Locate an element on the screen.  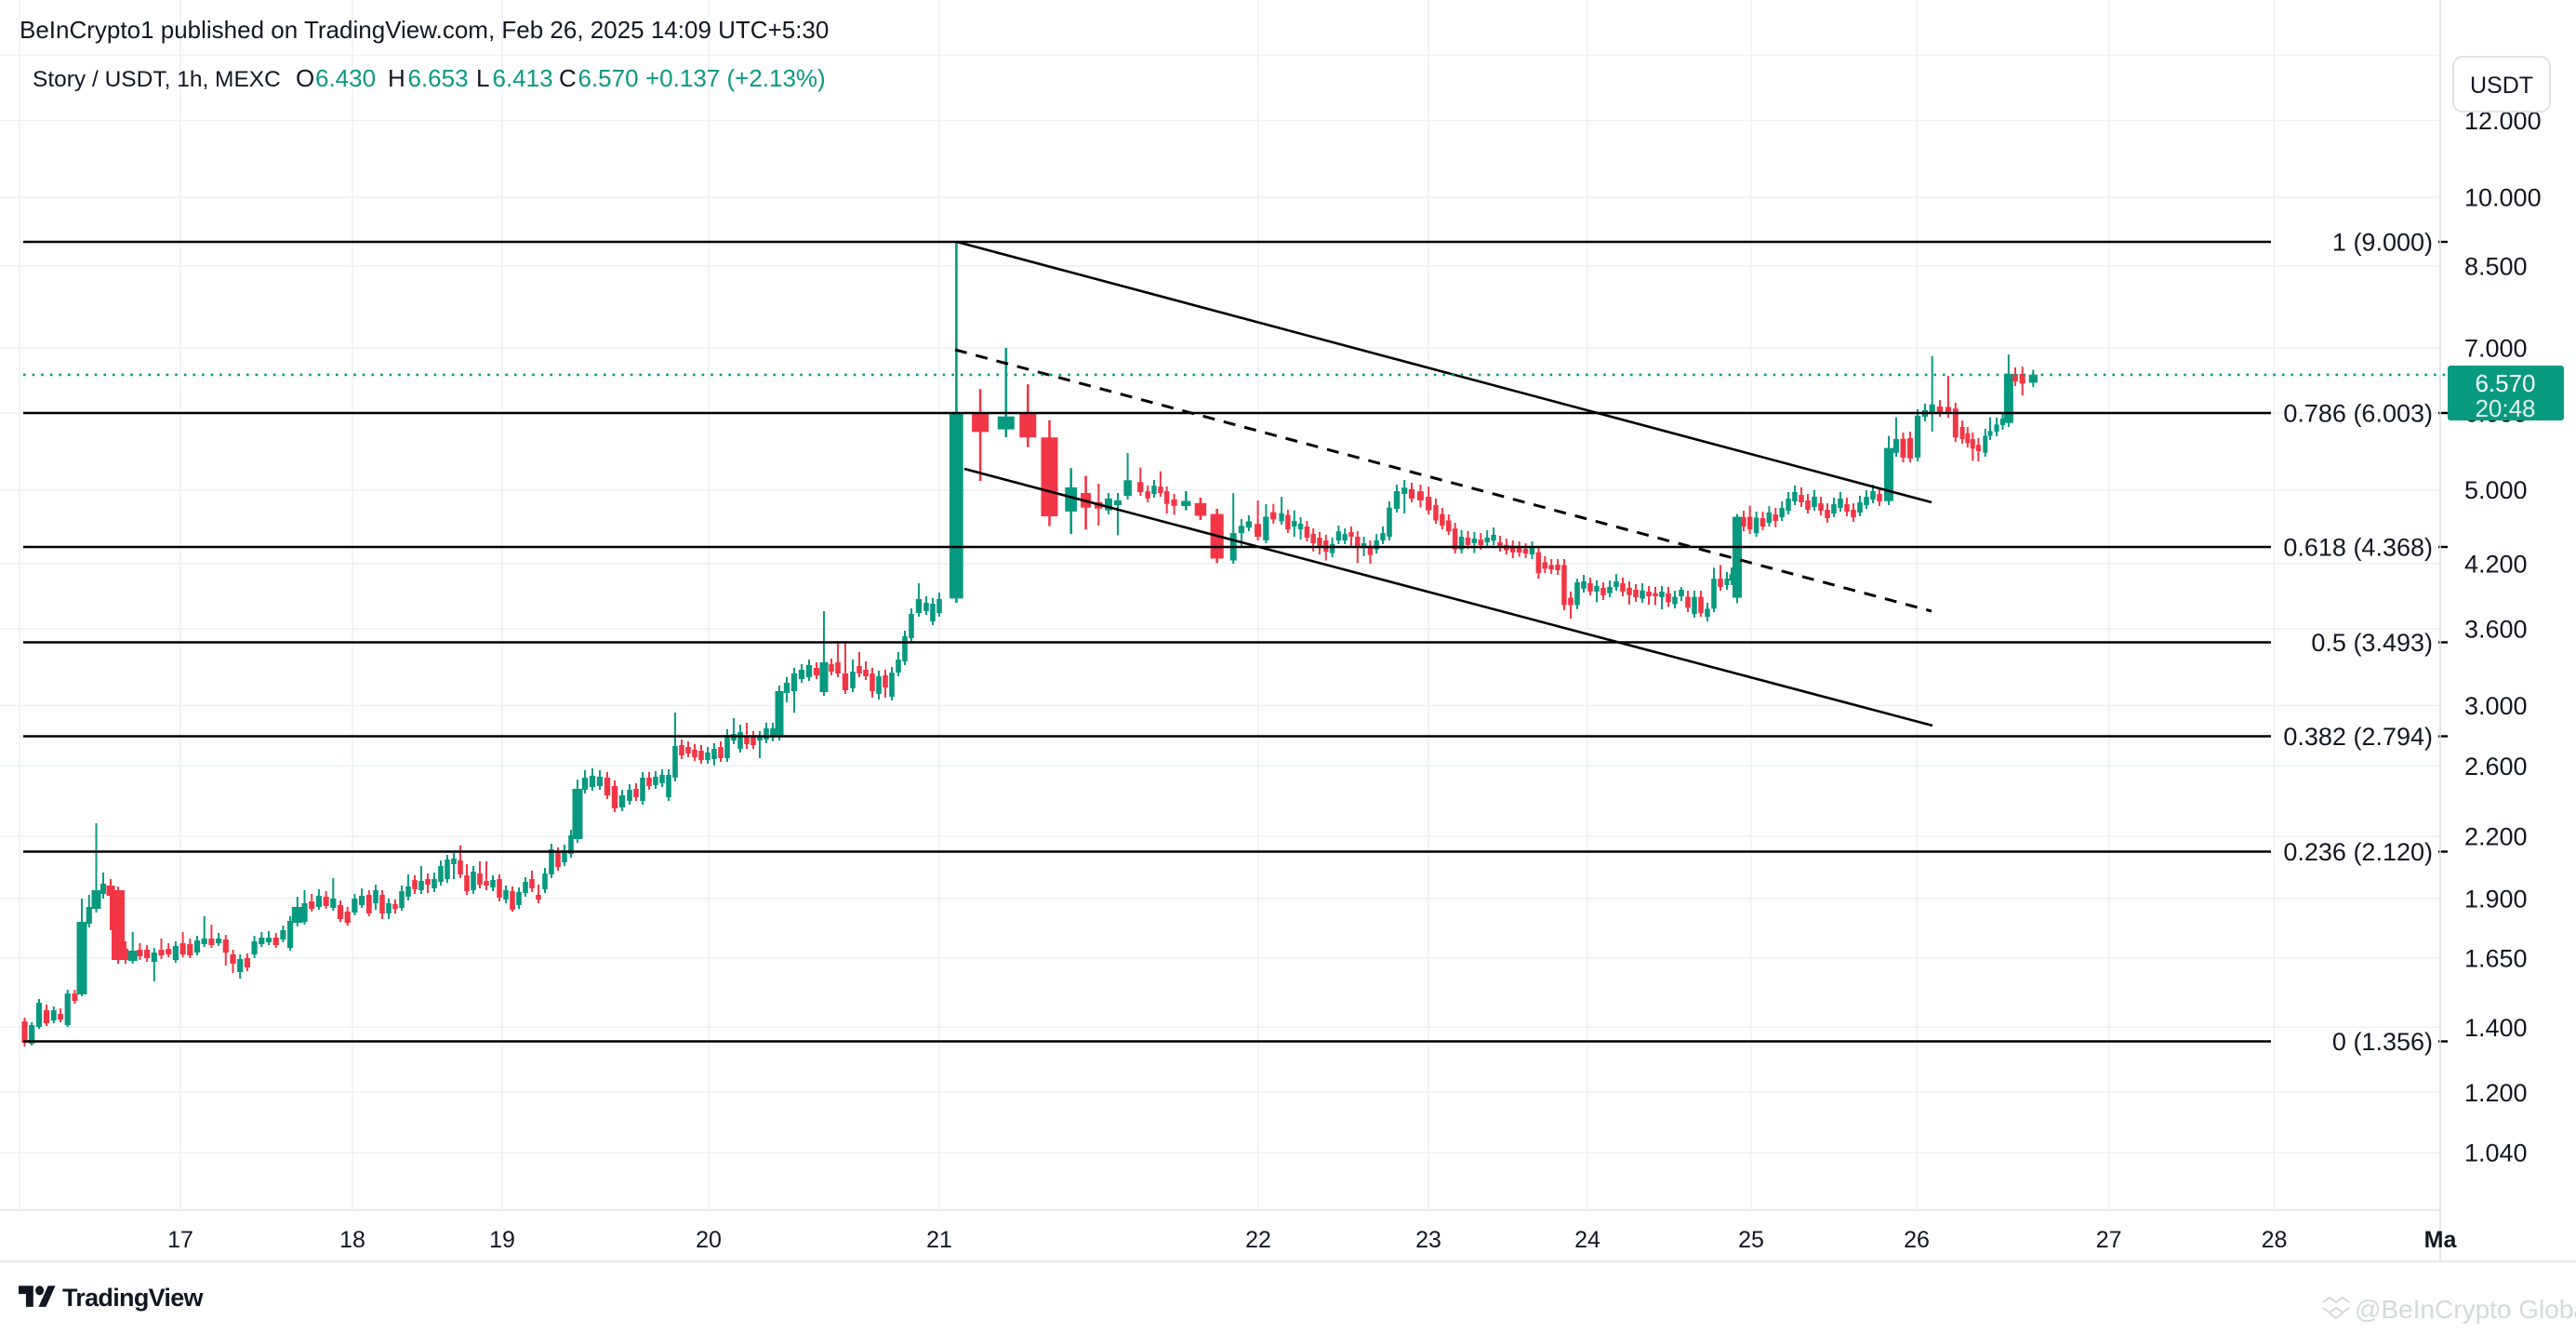
svg-text: 8.500 is located at coordinates (2496, 266).